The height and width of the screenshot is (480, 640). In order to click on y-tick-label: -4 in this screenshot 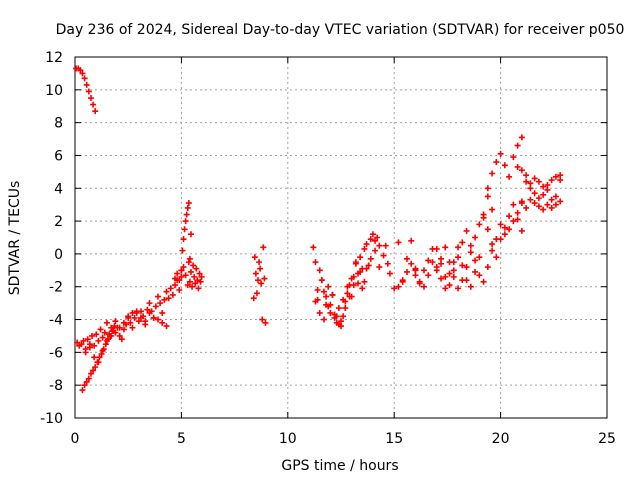, I will do `click(56, 321)`.